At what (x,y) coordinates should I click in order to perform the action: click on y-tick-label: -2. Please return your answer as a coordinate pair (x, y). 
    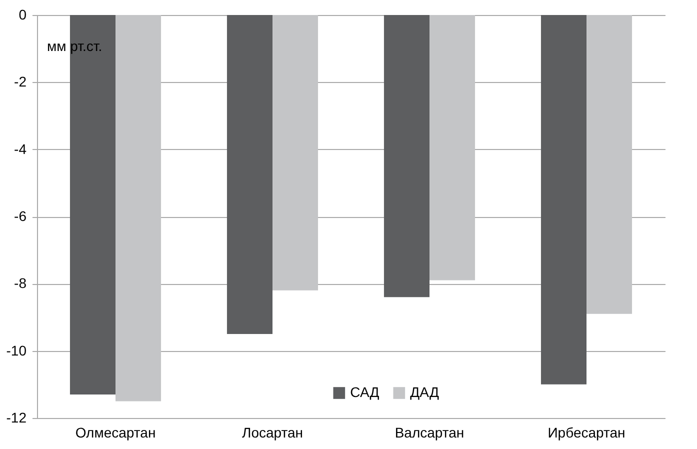
    Looking at the image, I should click on (20, 82).